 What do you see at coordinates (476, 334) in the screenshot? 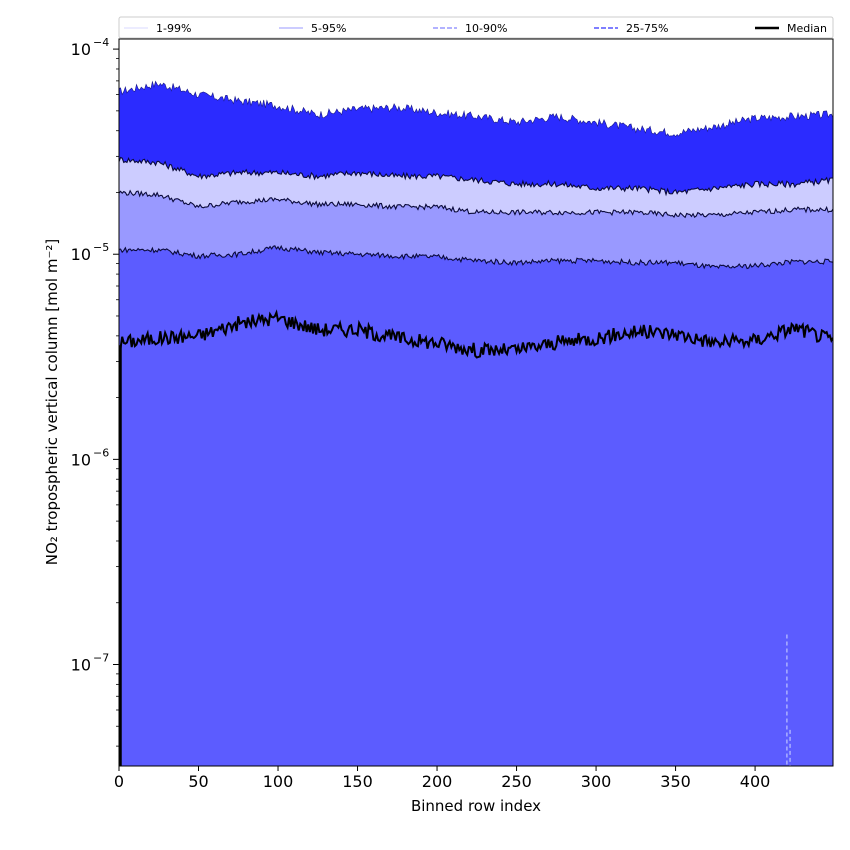
I see `median-line` at bounding box center [476, 334].